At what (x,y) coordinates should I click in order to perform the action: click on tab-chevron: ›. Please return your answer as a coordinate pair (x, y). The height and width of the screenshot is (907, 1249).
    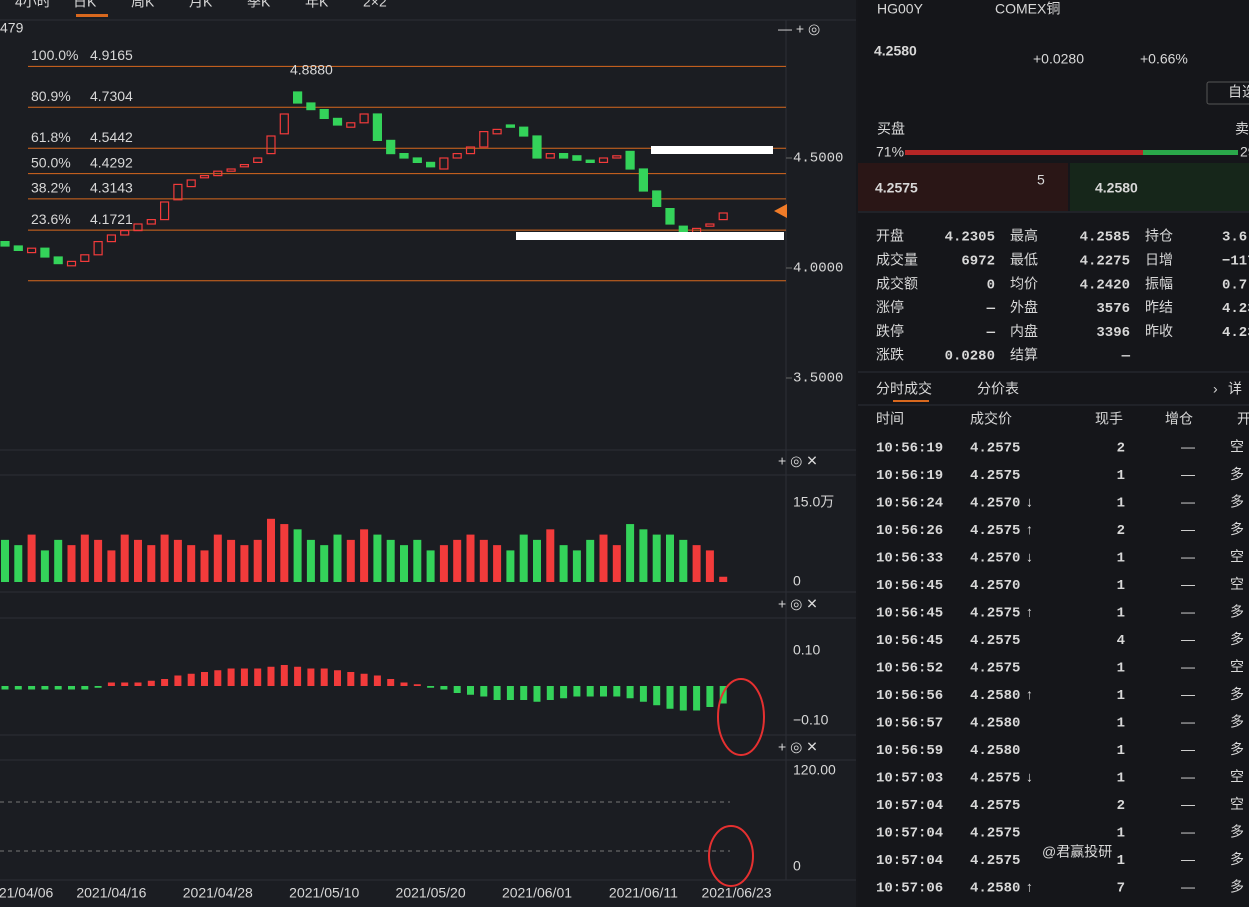
    Looking at the image, I should click on (1215, 389).